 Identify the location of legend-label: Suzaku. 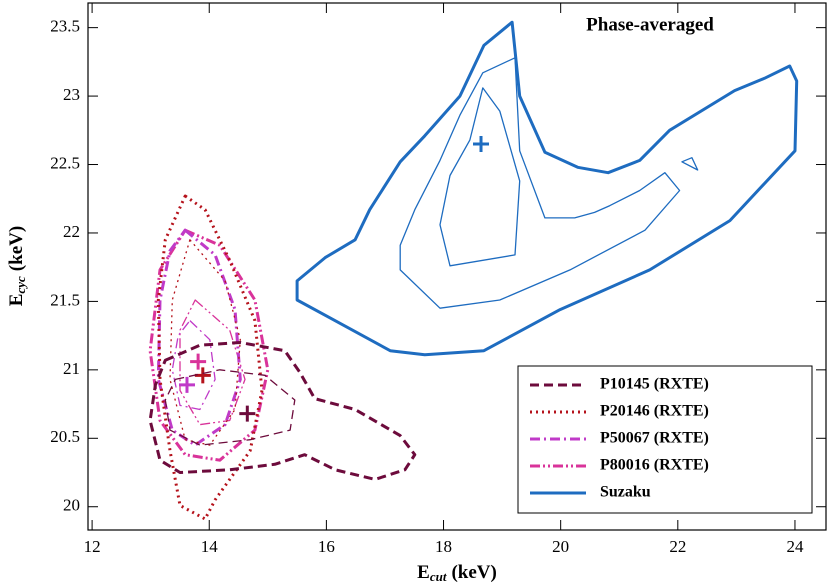
(625, 492).